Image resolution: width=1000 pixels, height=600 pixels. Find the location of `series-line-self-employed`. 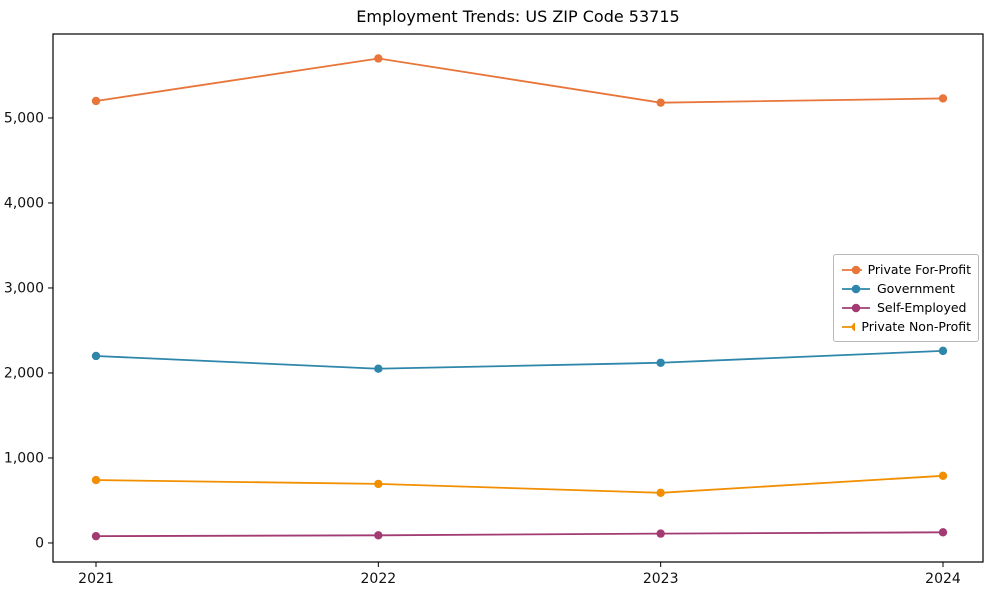

series-line-self-employed is located at coordinates (519, 534).